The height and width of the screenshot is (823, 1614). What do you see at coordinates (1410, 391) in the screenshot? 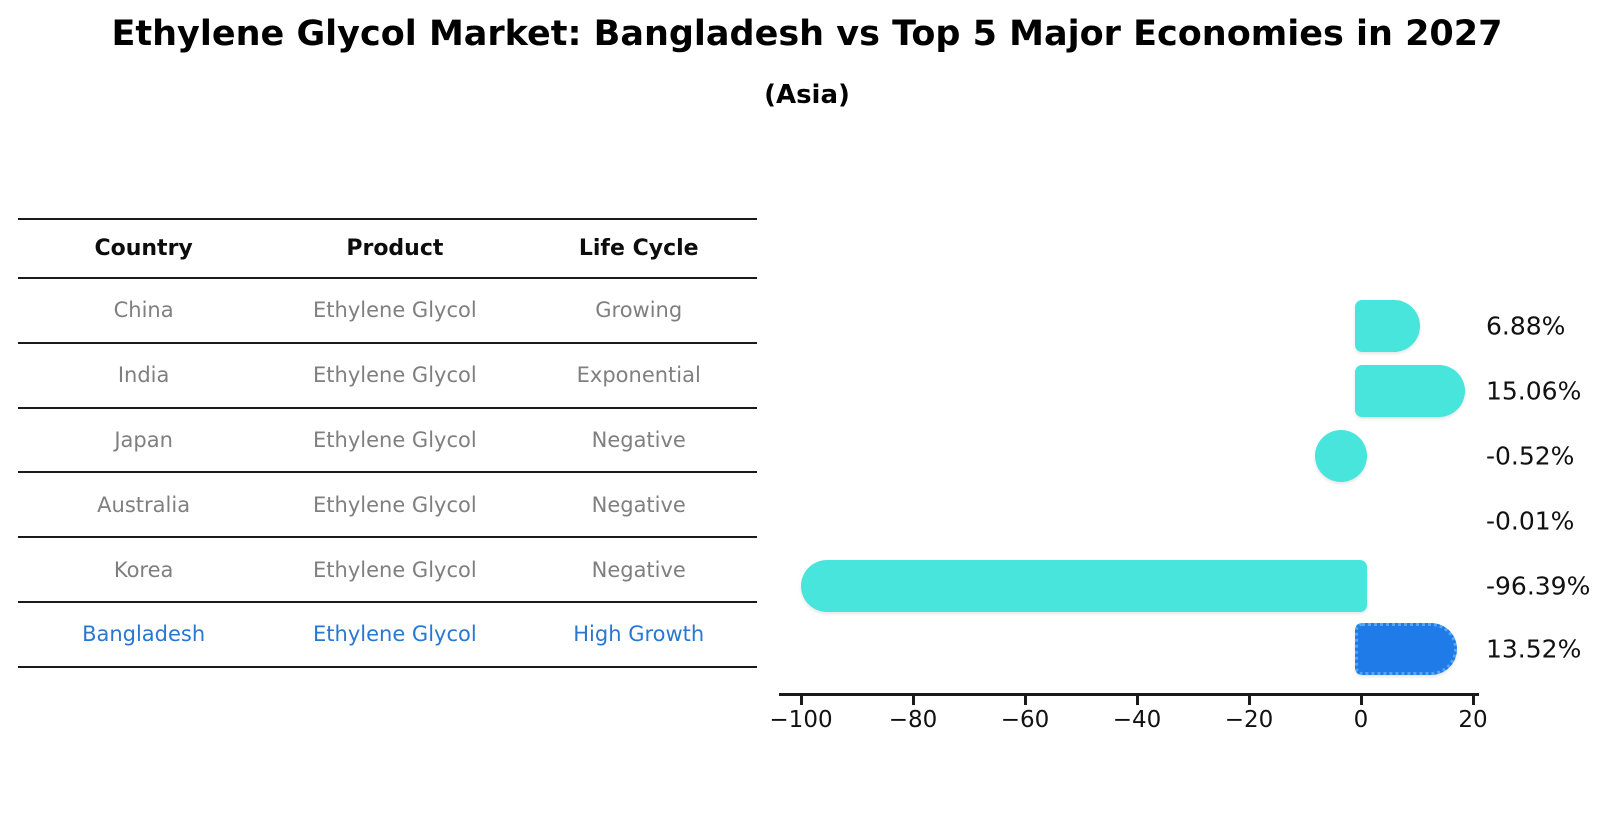
I see `bar-india` at bounding box center [1410, 391].